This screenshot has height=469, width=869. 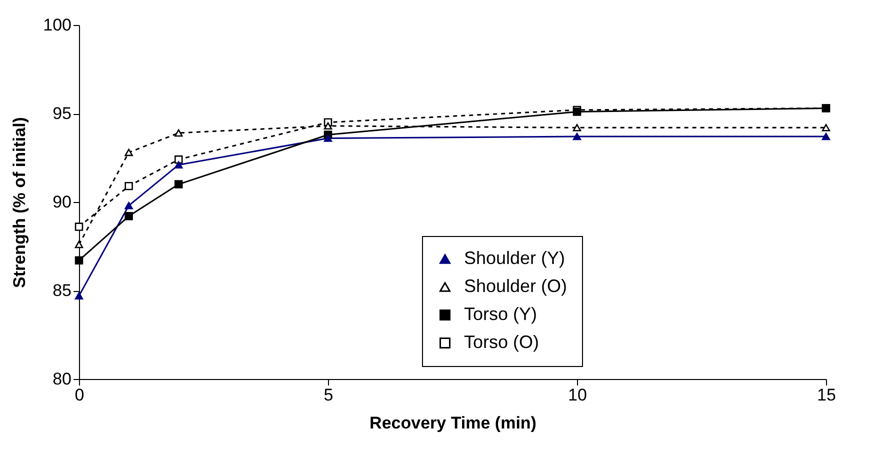 I want to click on y-tick-label: 80, so click(x=62, y=379).